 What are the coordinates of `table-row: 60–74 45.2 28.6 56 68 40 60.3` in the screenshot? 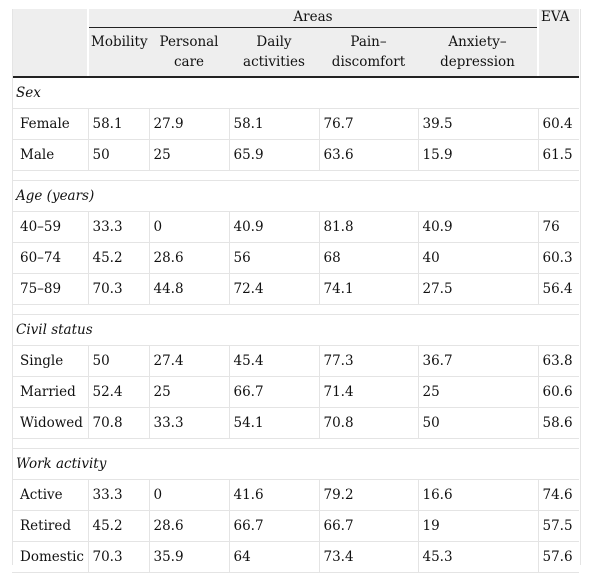 It's located at (295, 258).